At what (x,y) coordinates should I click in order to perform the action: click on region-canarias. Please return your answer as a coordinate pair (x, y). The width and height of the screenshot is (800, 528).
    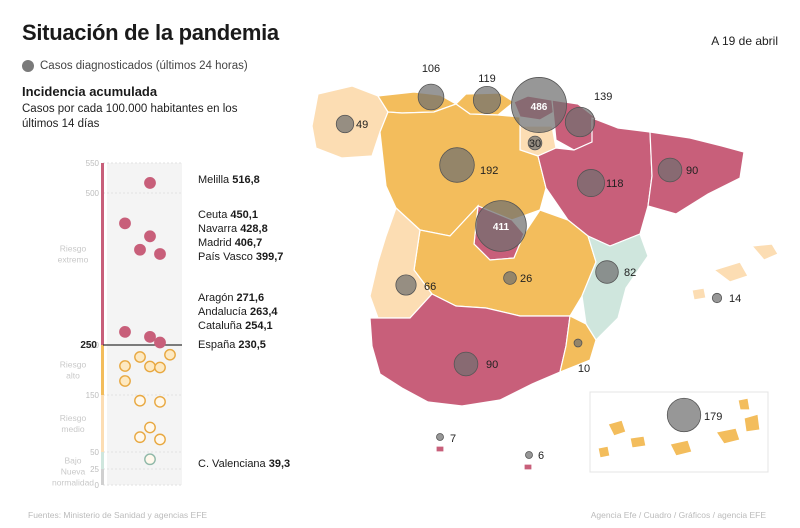
    Looking at the image, I should click on (679, 428).